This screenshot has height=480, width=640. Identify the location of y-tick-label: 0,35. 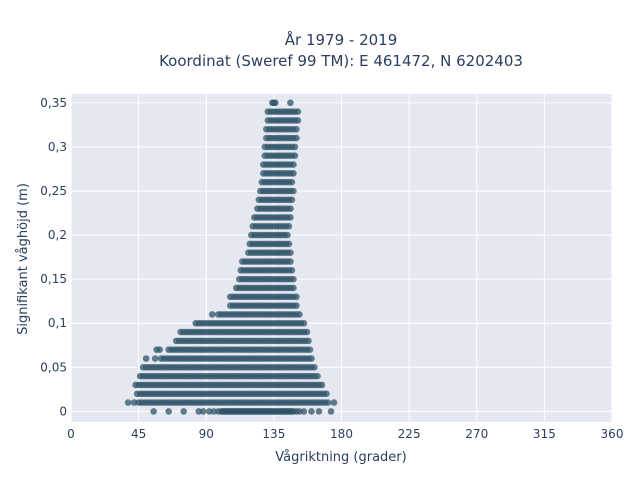
(53, 103).